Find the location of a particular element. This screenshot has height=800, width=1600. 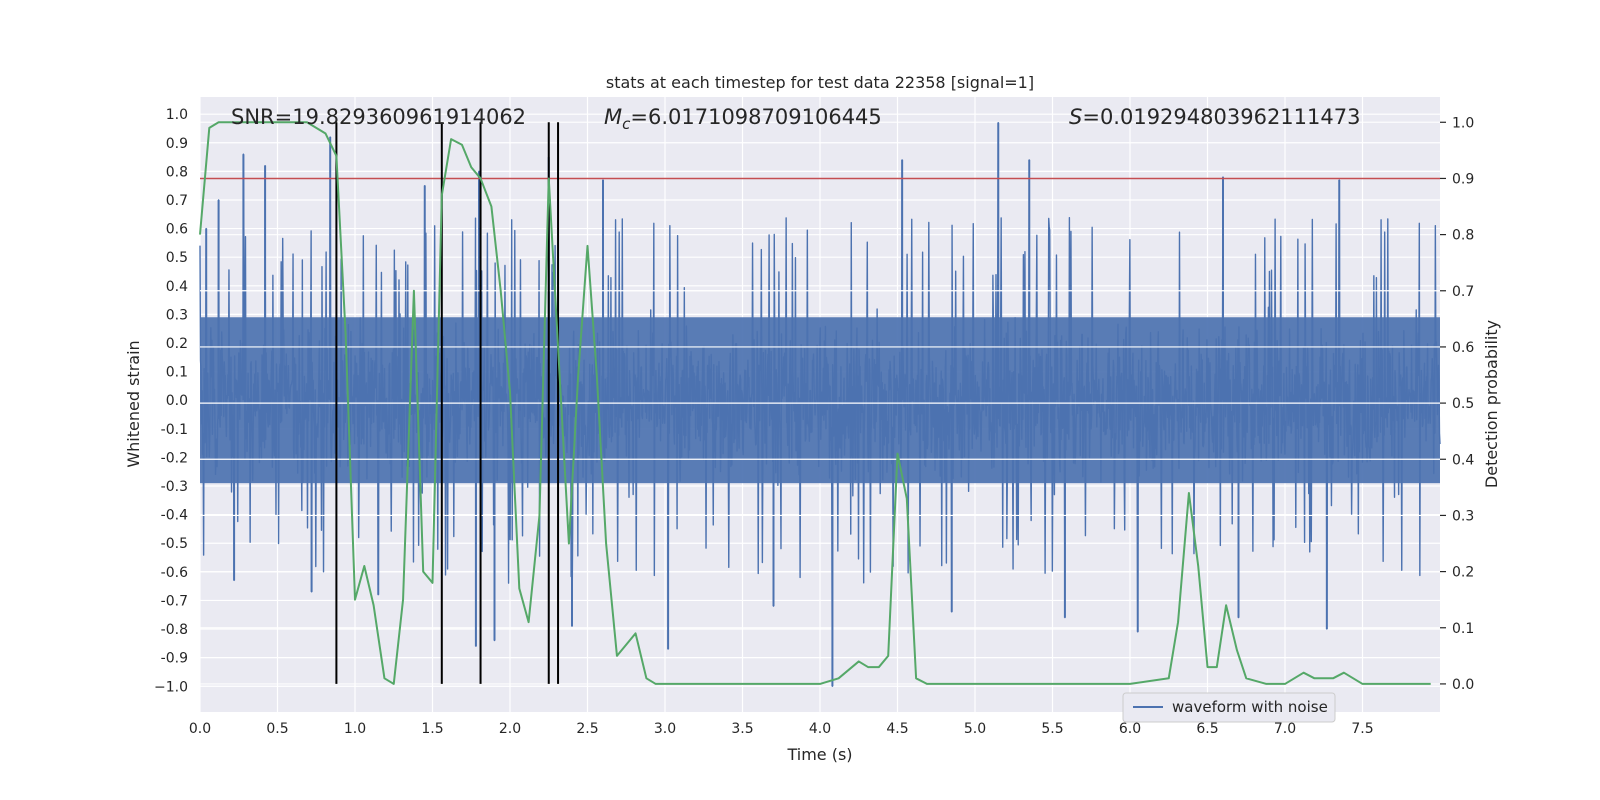

x-tick-label: 4.5 is located at coordinates (897, 729).